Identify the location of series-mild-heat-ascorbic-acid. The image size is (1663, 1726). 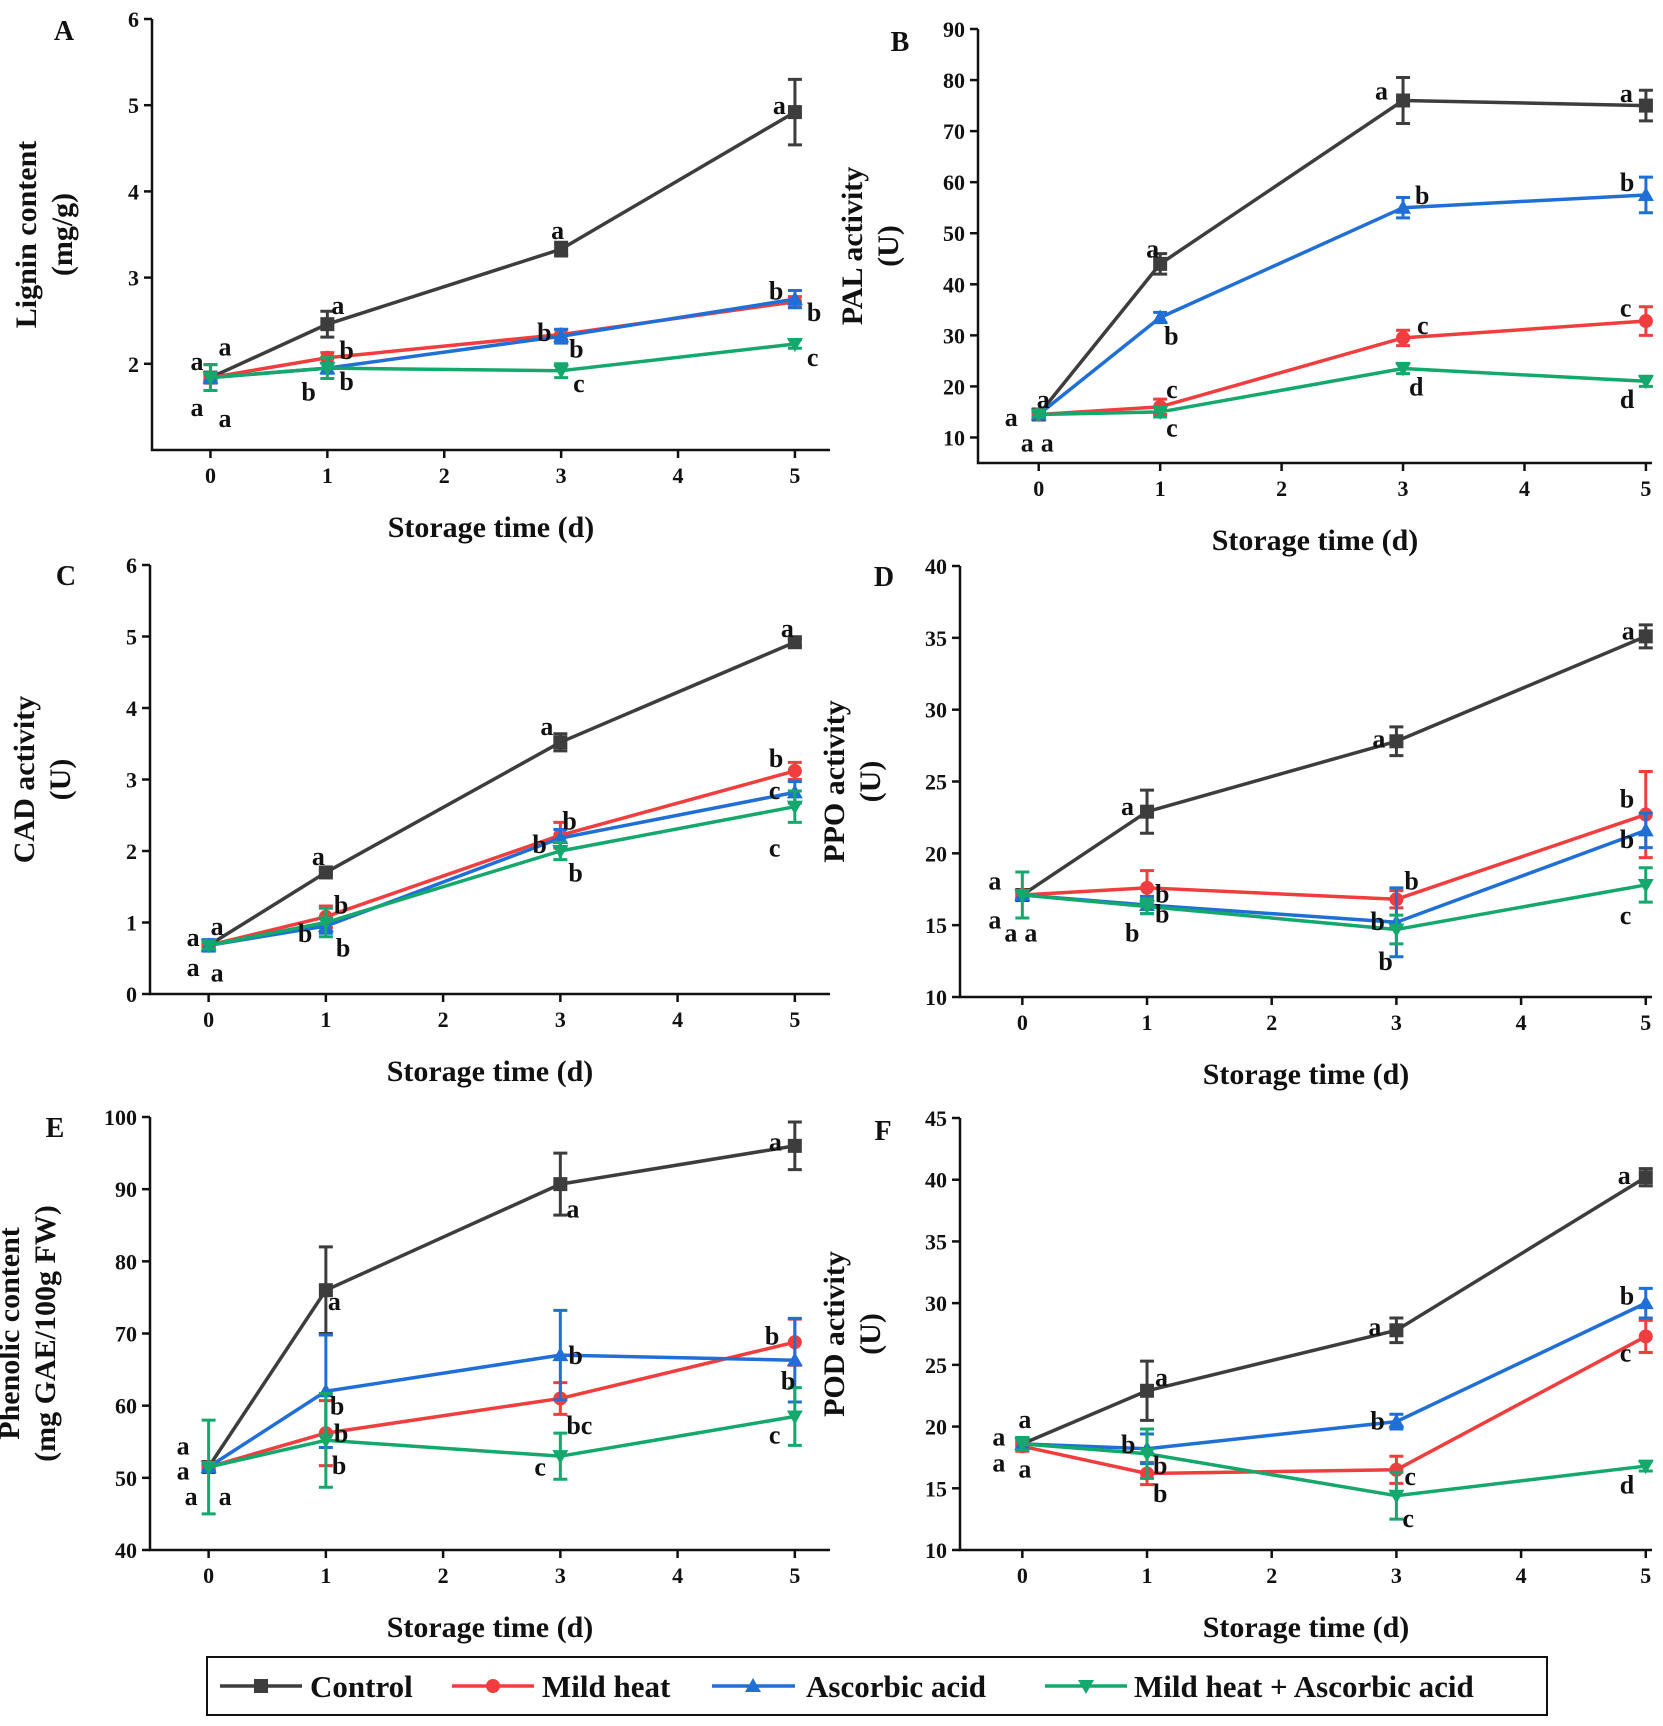
(502, 365).